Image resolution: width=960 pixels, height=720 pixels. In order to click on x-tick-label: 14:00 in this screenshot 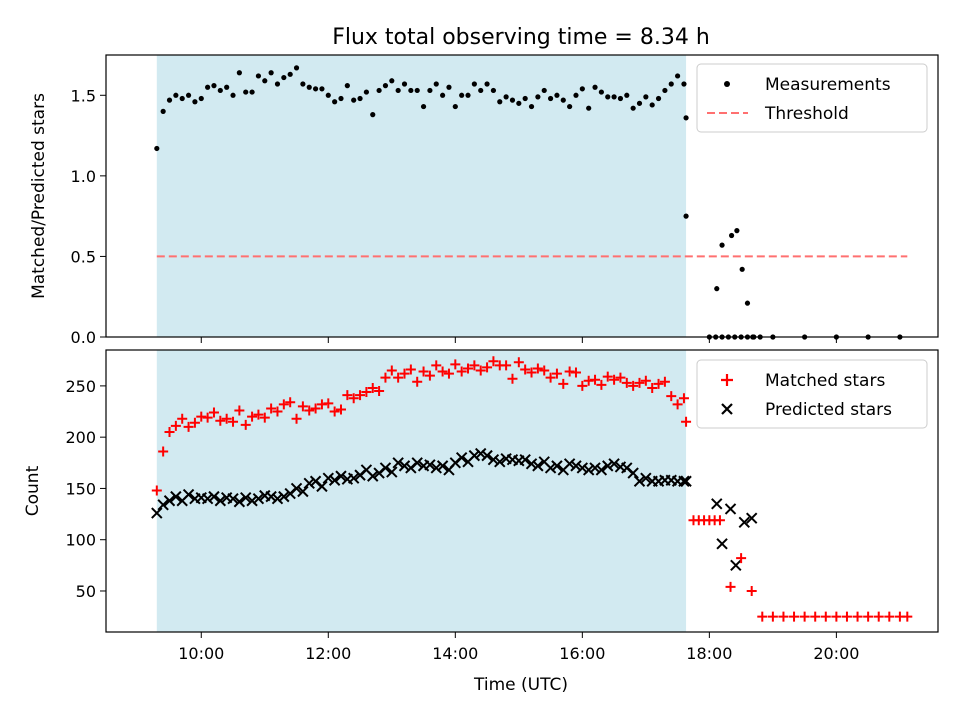, I will do `click(455, 653)`.